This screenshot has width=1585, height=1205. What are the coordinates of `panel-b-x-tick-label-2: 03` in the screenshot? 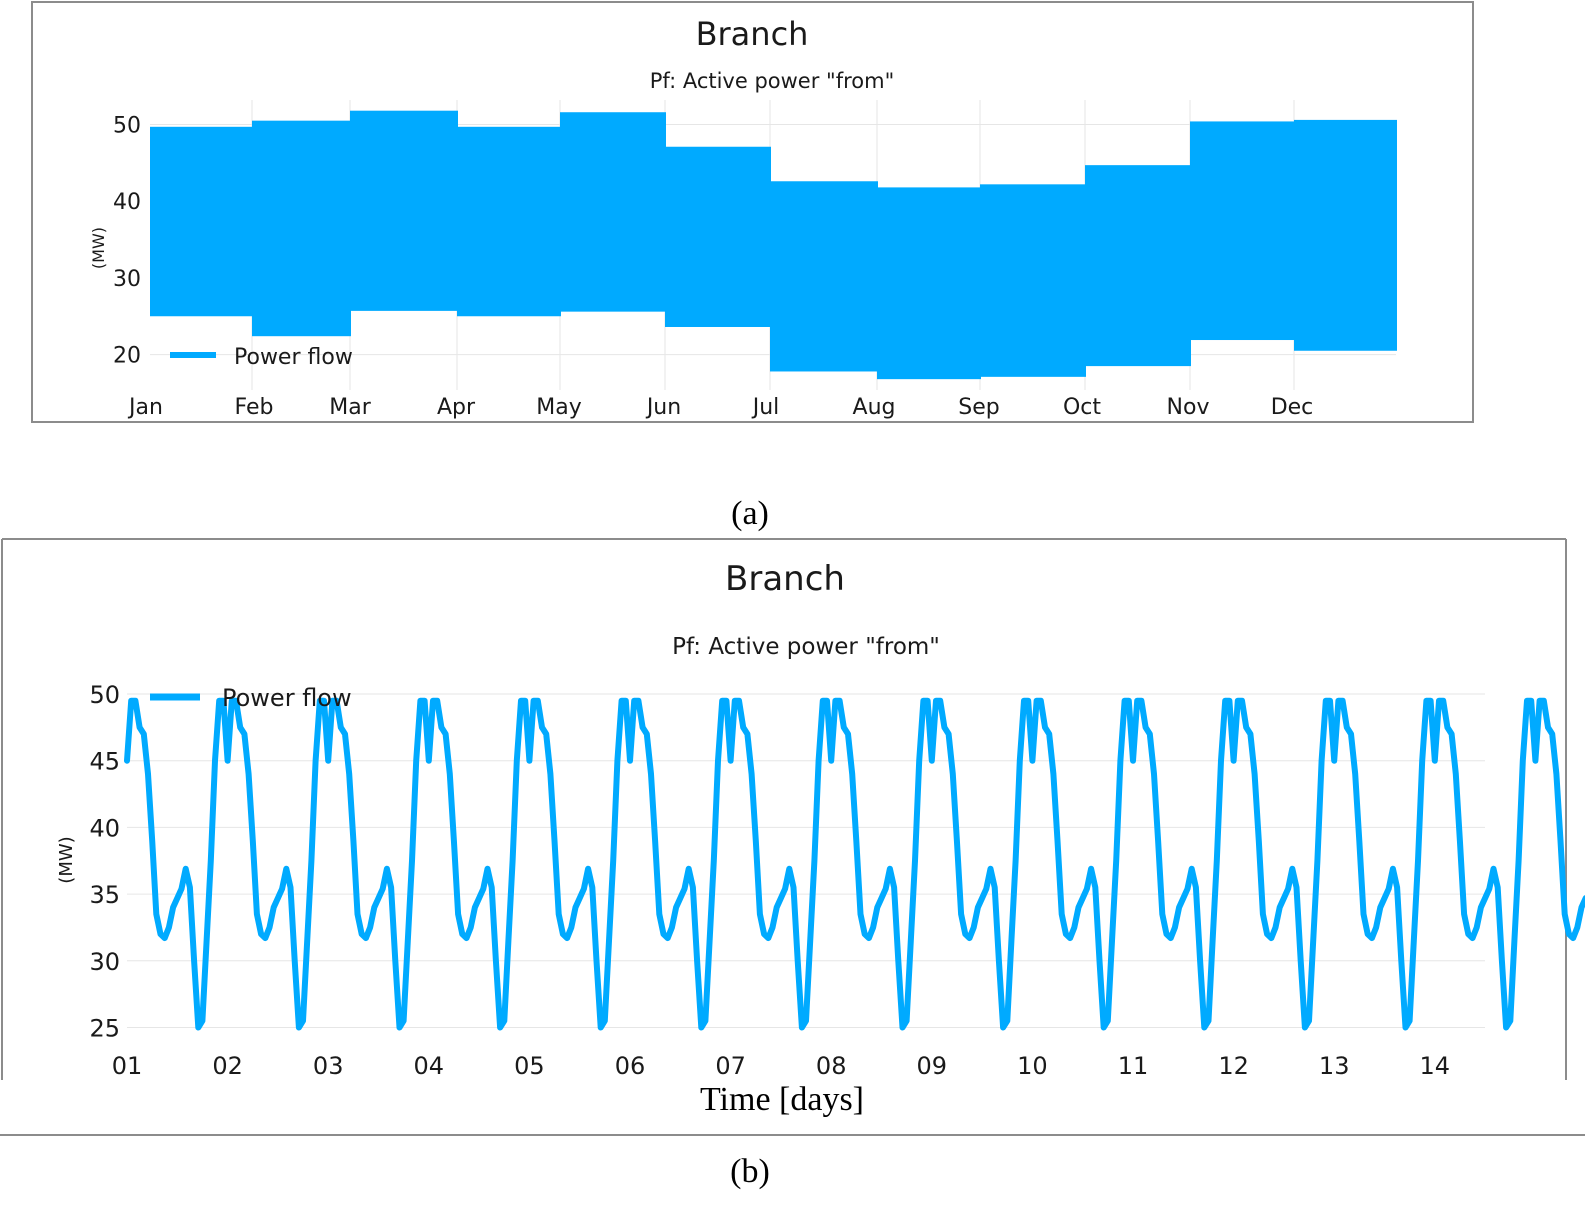 It's located at (328, 1066).